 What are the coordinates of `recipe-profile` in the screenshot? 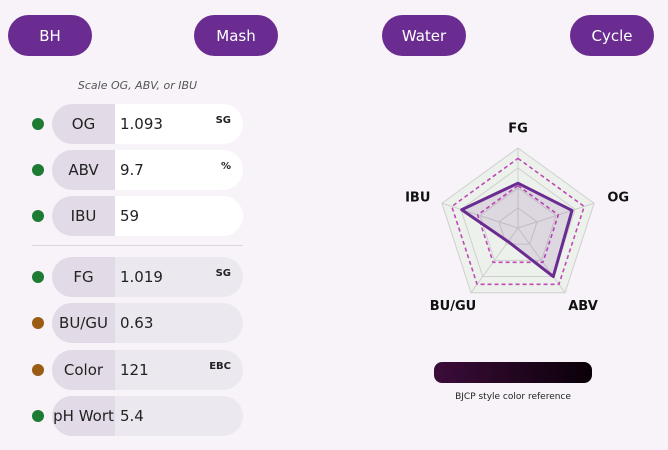 It's located at (517, 230).